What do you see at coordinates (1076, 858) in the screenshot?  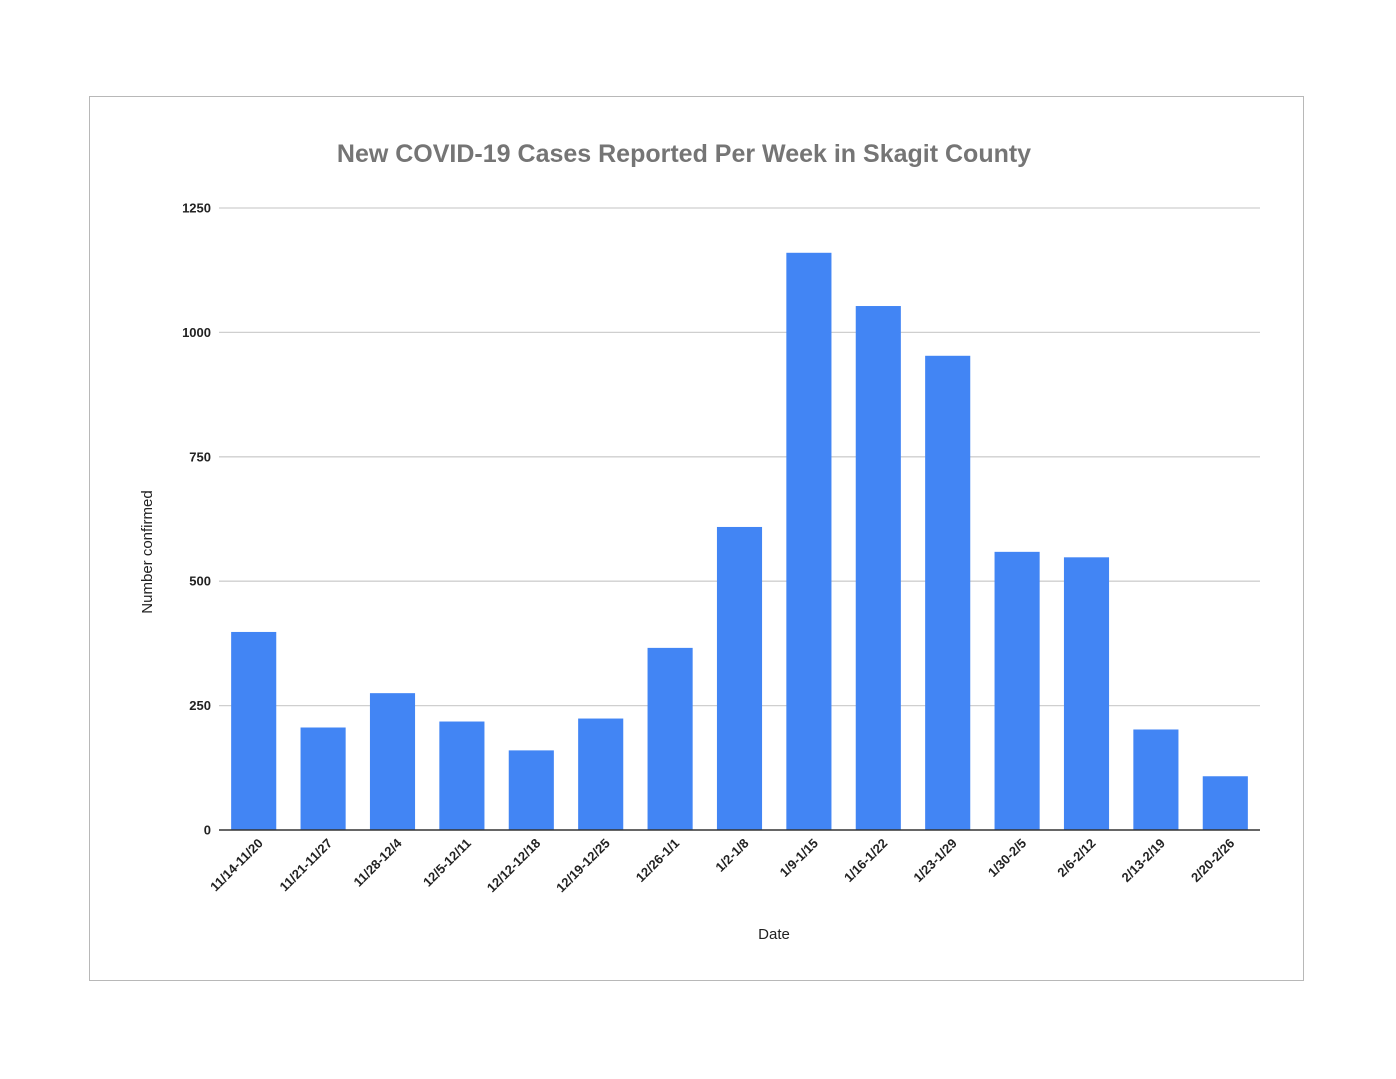 I see `x-tick-label: 2/6-2/12` at bounding box center [1076, 858].